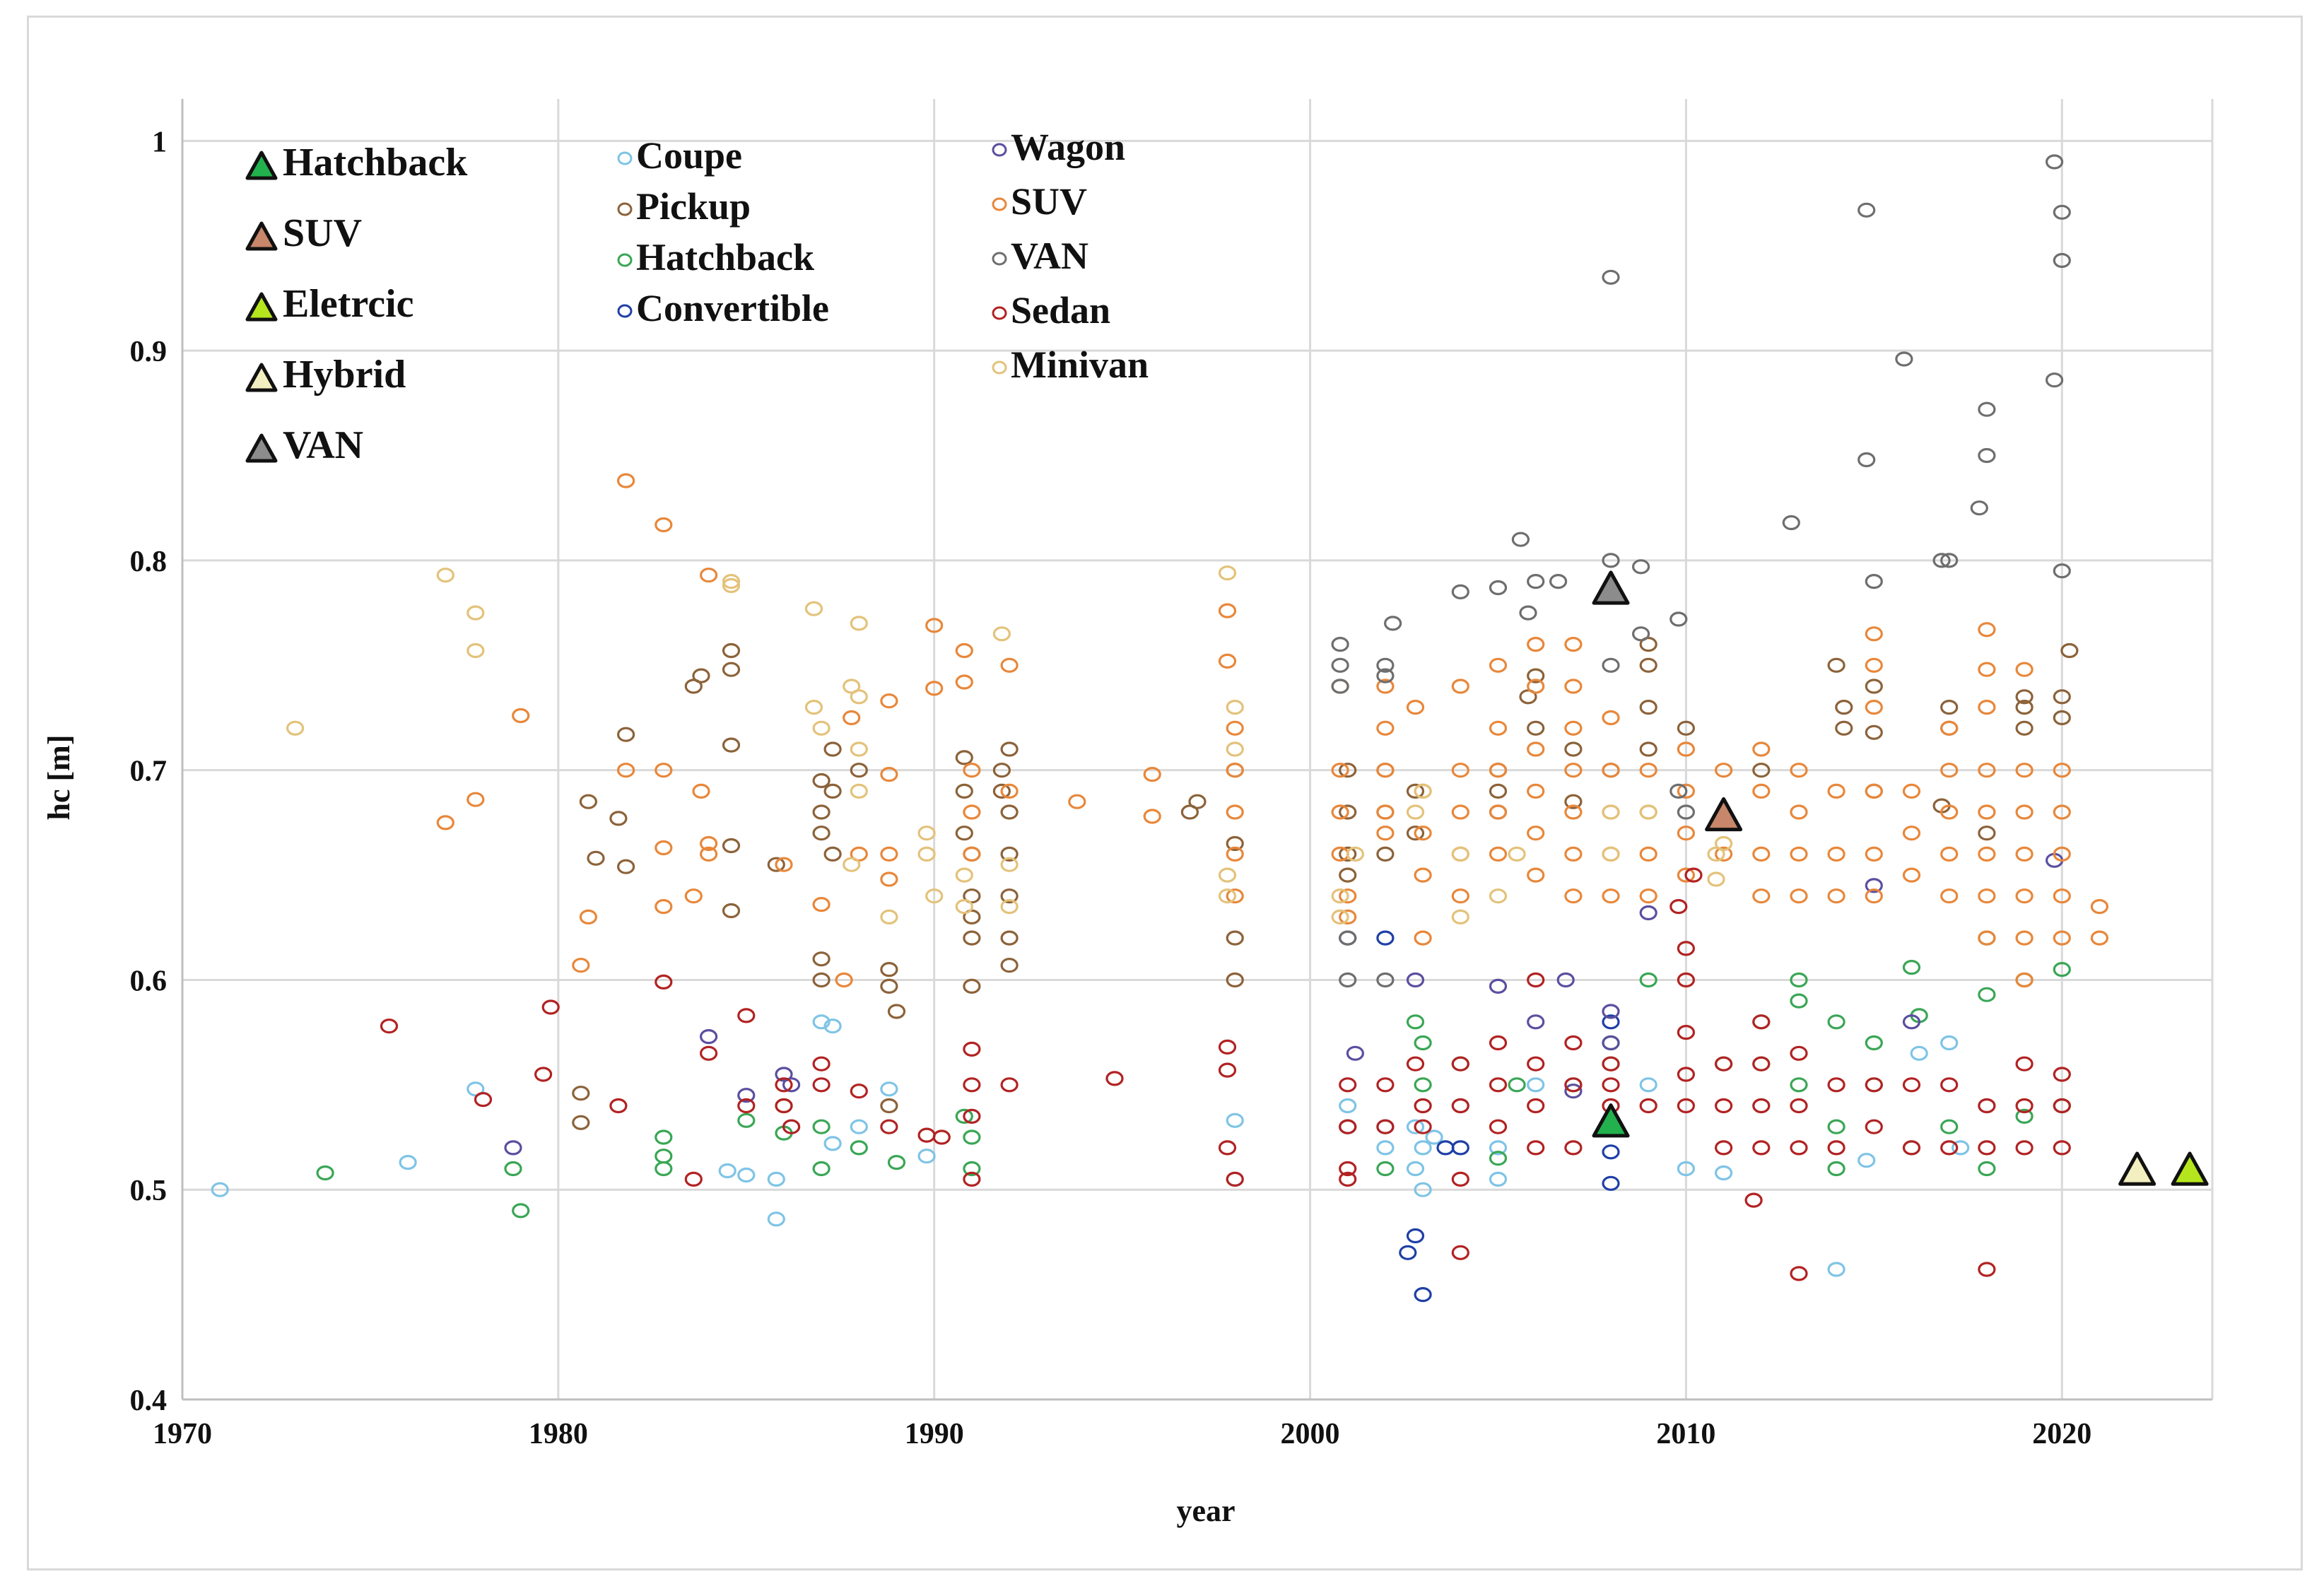  What do you see at coordinates (1051, 310) in the screenshot?
I see `legend-entry: Sedan` at bounding box center [1051, 310].